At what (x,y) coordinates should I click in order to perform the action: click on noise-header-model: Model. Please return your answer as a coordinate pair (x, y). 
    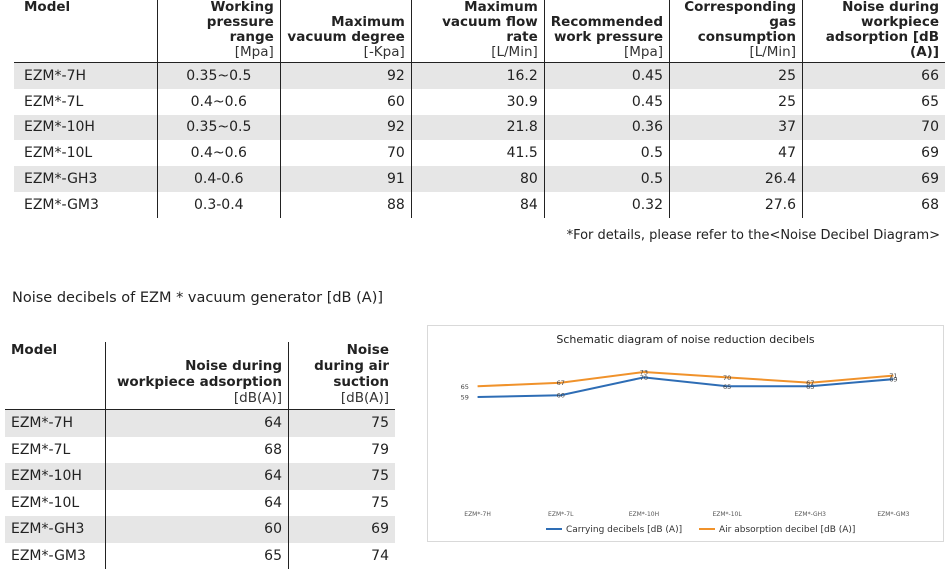
    Looking at the image, I should click on (55, 376).